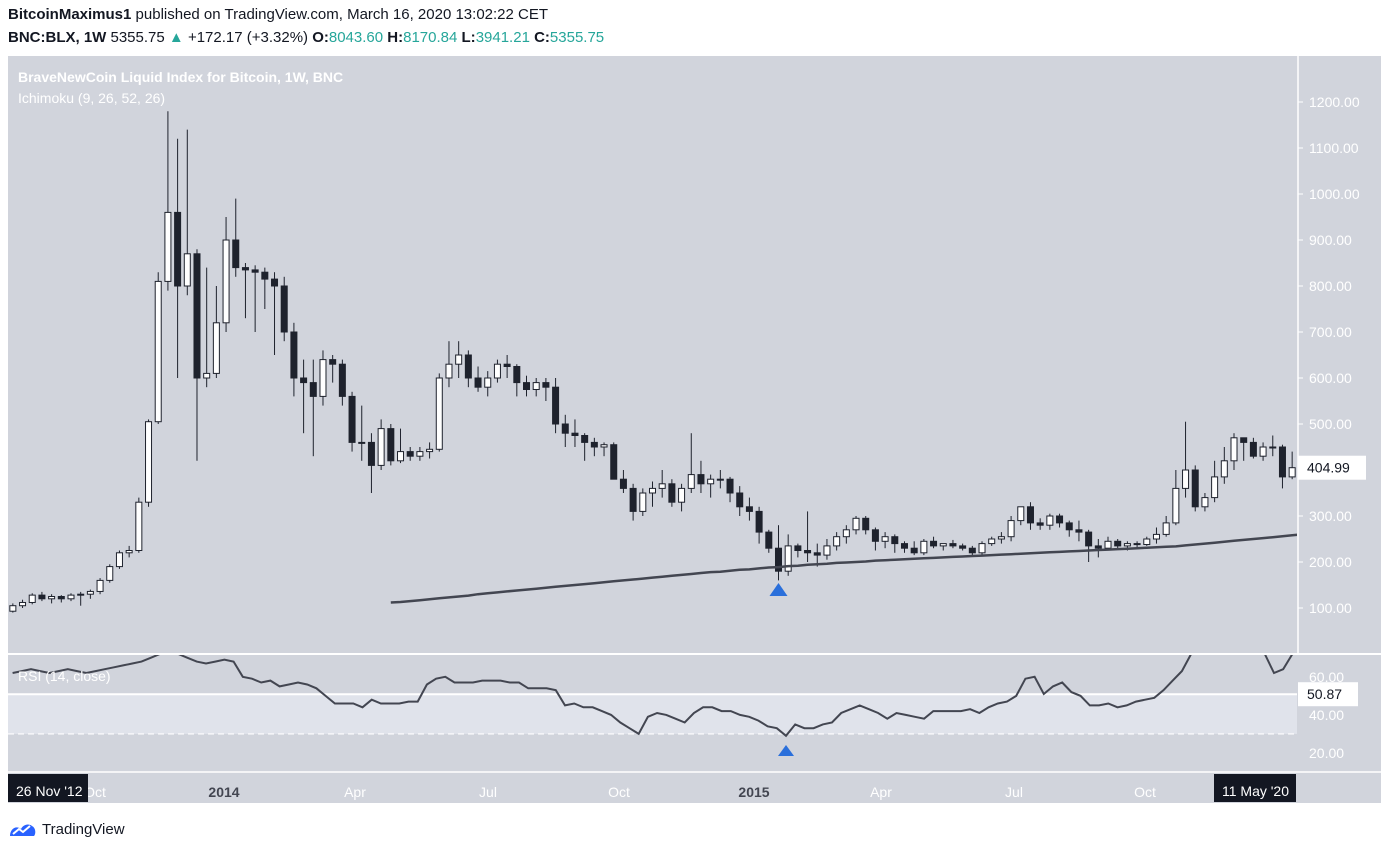 The image size is (1381, 853). What do you see at coordinates (1326, 677) in the screenshot?
I see `rsi-tick-label: 60.00` at bounding box center [1326, 677].